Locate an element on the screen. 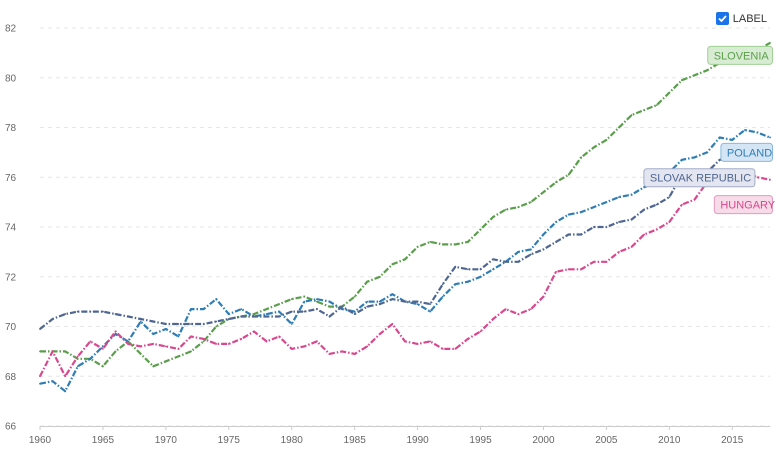 This screenshot has width=777, height=464. series-label-hungary: HUNGARY is located at coordinates (744, 205).